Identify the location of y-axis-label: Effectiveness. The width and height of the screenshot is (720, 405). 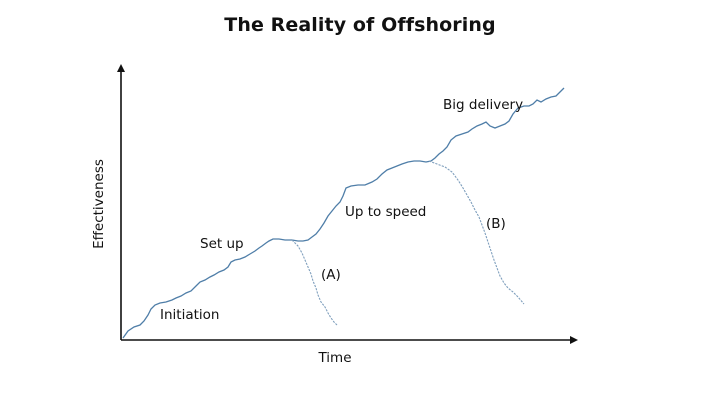
(99, 204).